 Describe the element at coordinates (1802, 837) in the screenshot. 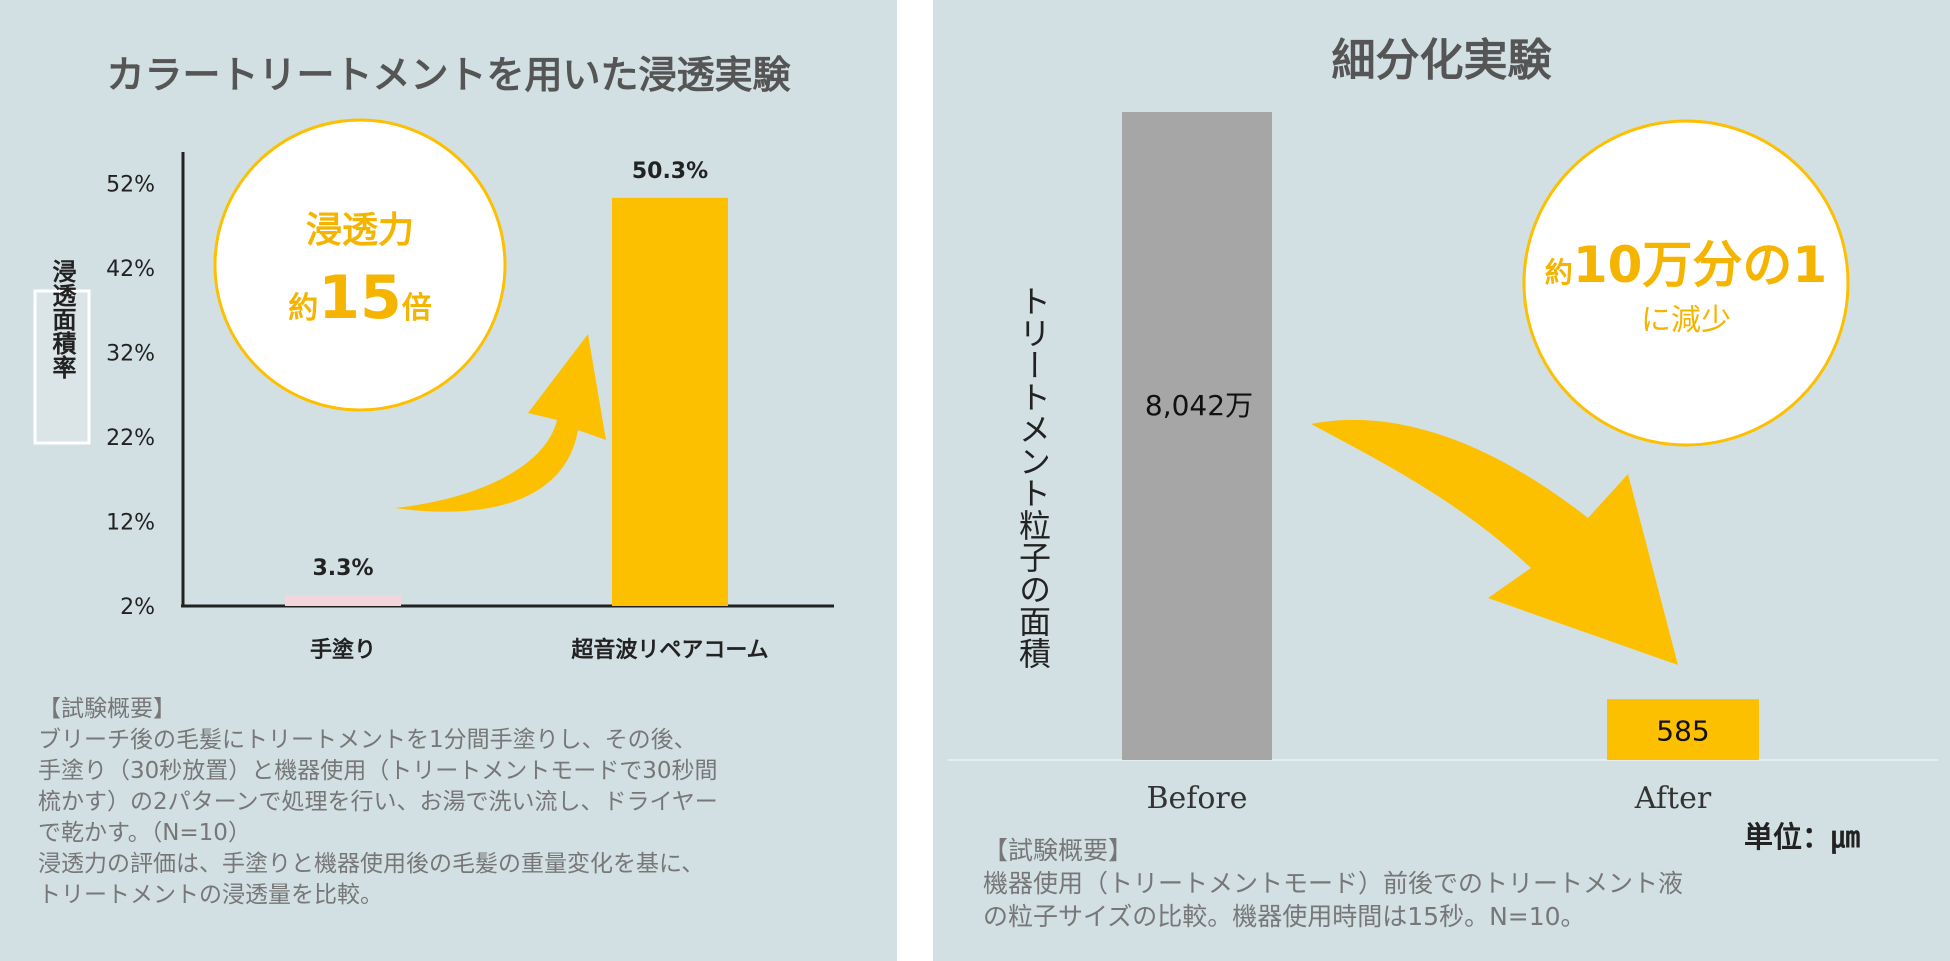

I see `unit-label: 単位：㎛` at that location.